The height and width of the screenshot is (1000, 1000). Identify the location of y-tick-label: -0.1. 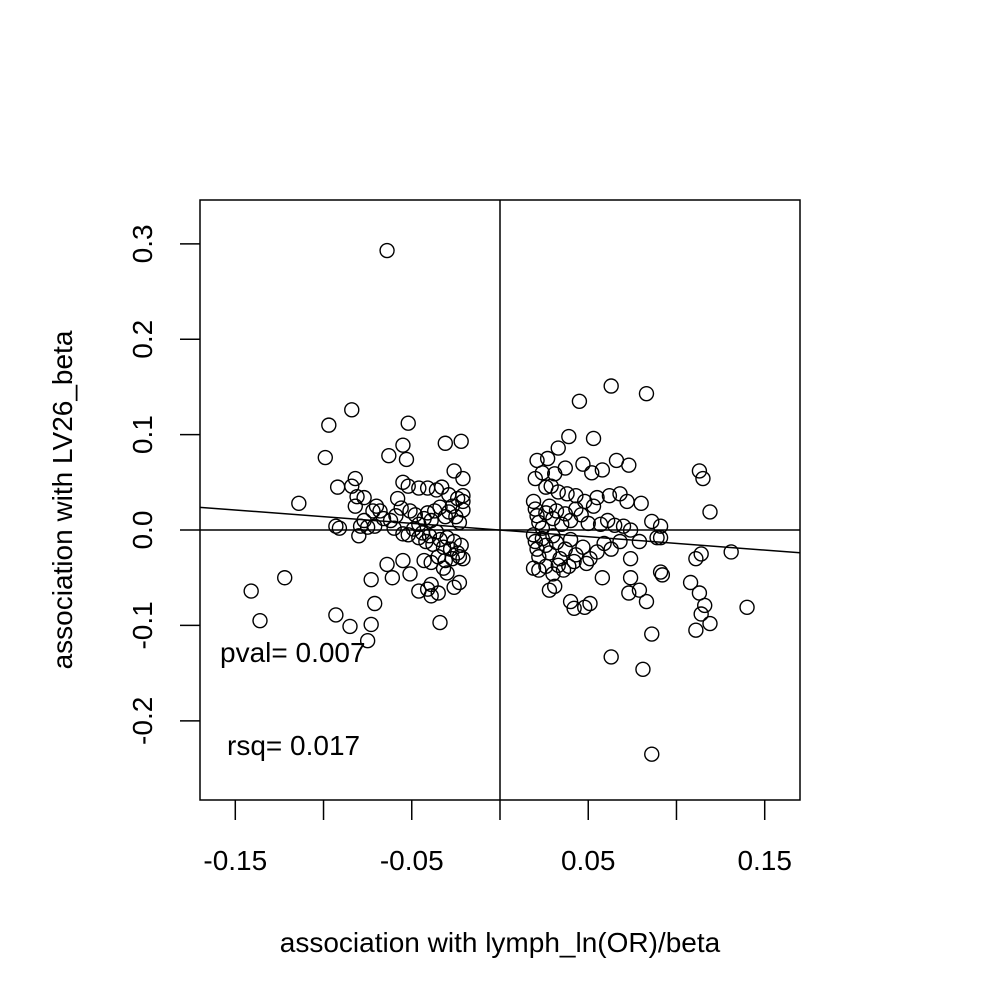
(142, 625).